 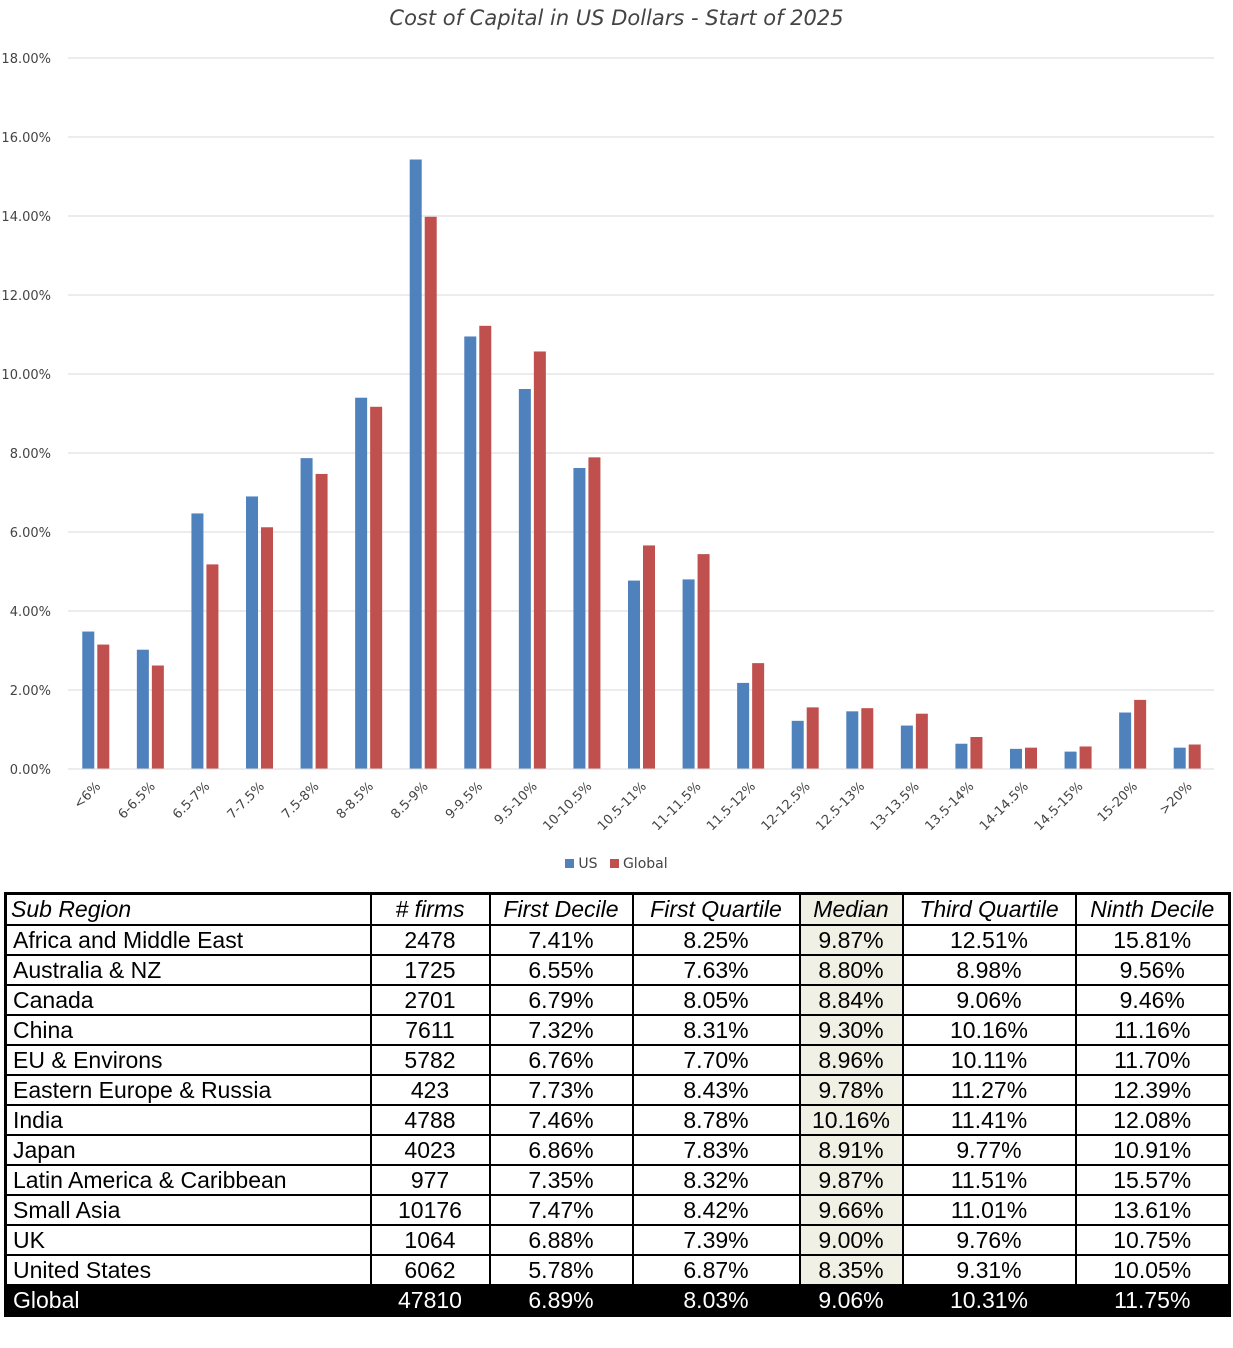 I want to click on x-tick-label: 14.5-15%, so click(x=1059, y=806).